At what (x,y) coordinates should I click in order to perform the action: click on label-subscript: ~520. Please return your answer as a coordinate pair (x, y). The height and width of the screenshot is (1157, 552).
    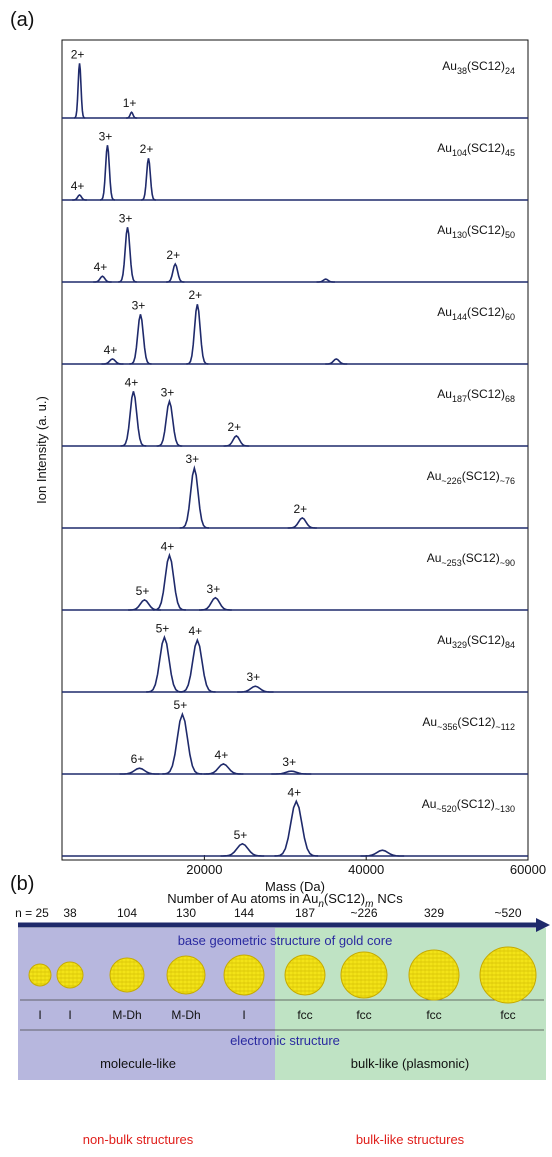
    Looking at the image, I should click on (446, 809).